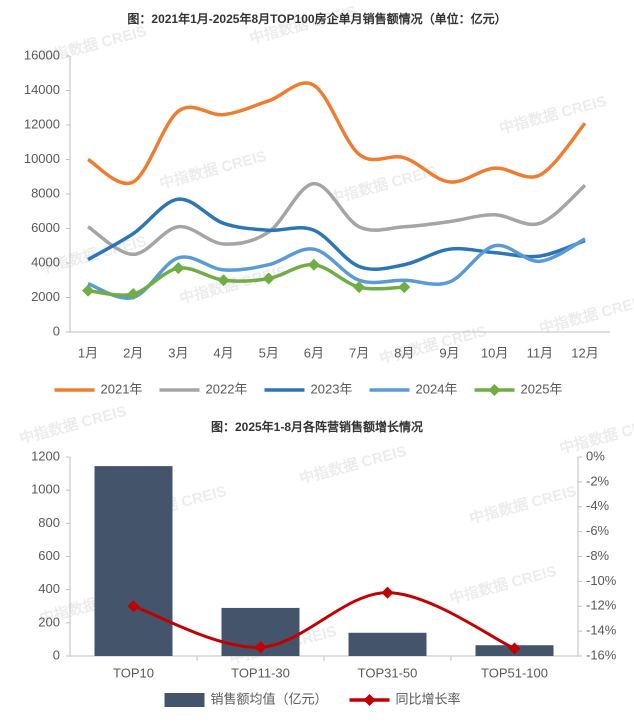  I want to click on y2-tick-label: -16%, so click(601, 654).